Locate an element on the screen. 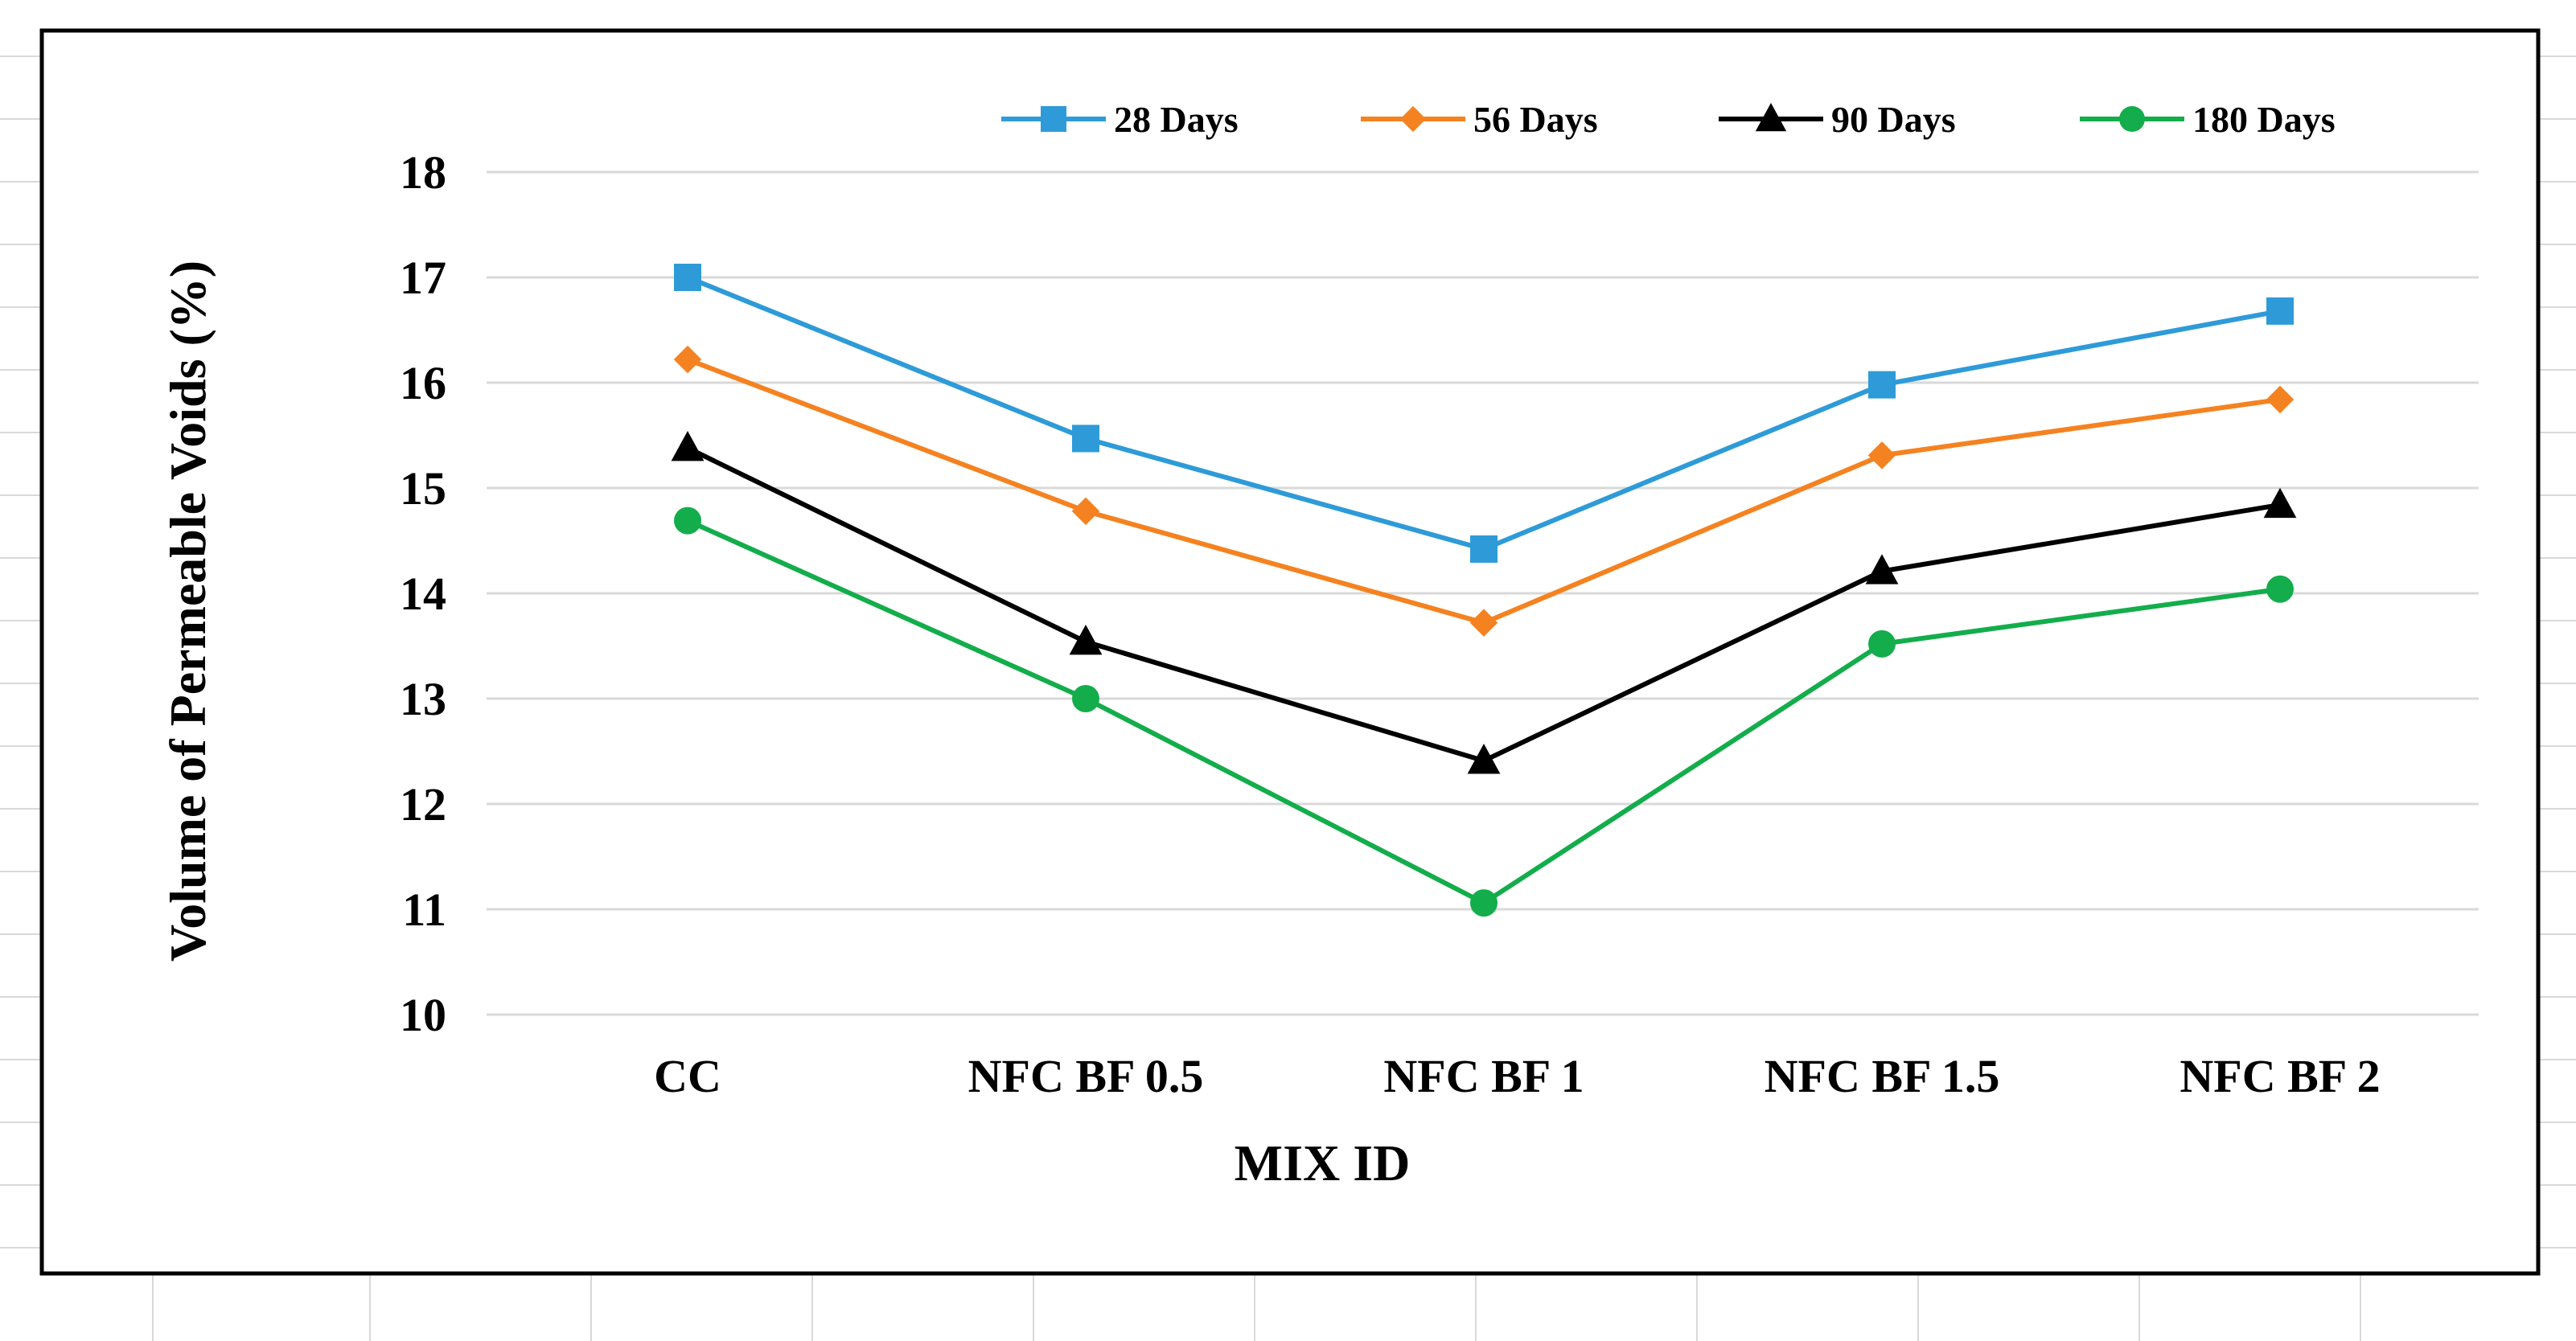 This screenshot has width=2576, height=1341. legend: 28 Days 56 Days 90 Days 180 Days is located at coordinates (1668, 119).